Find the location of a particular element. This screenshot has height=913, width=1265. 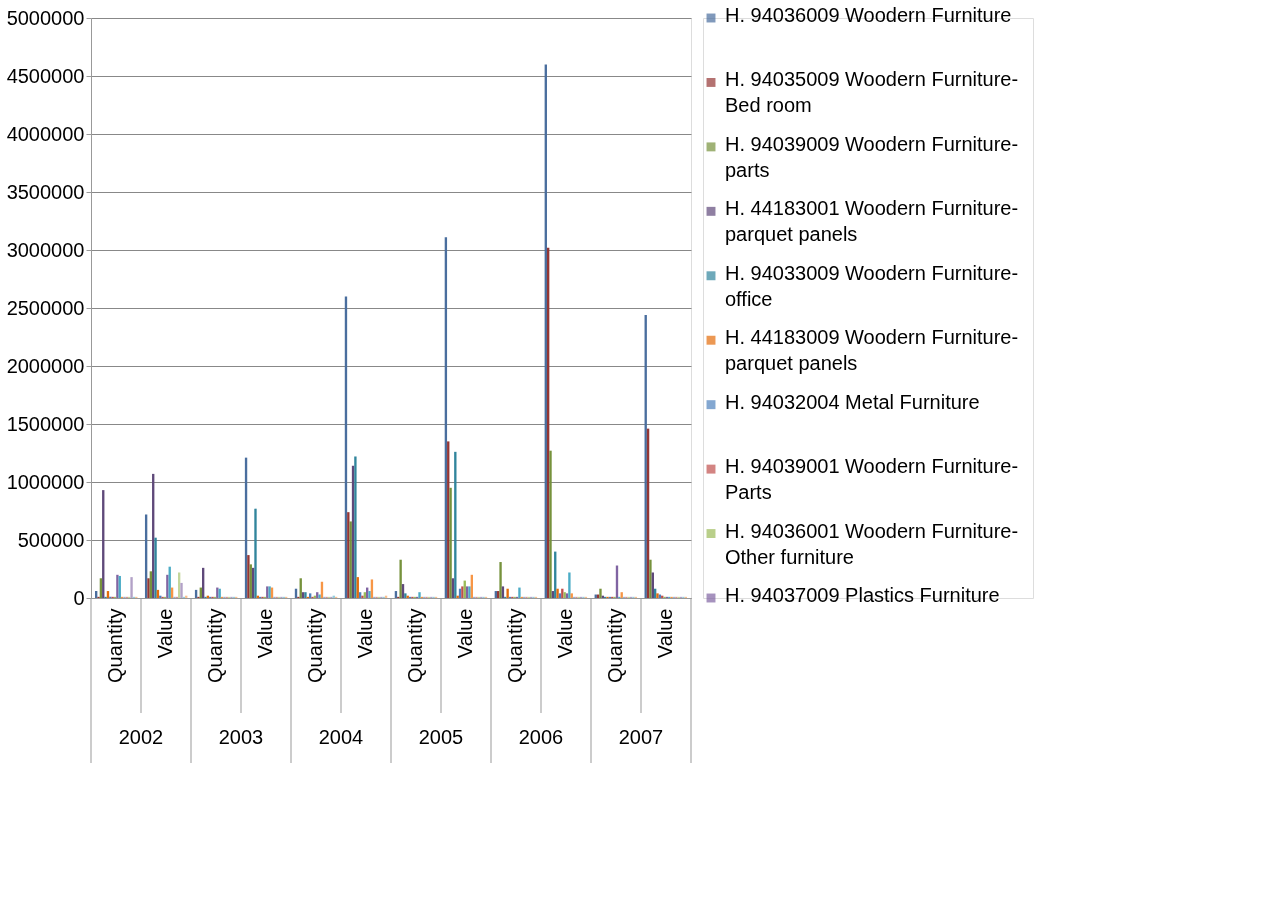

y-tick-label: 500000 is located at coordinates (51, 539).